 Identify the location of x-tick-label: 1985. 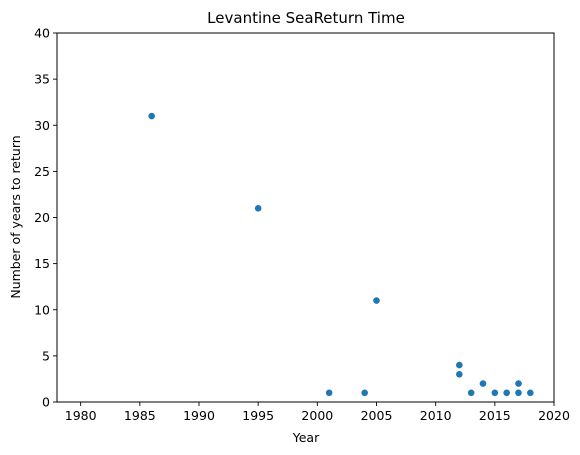
(140, 415).